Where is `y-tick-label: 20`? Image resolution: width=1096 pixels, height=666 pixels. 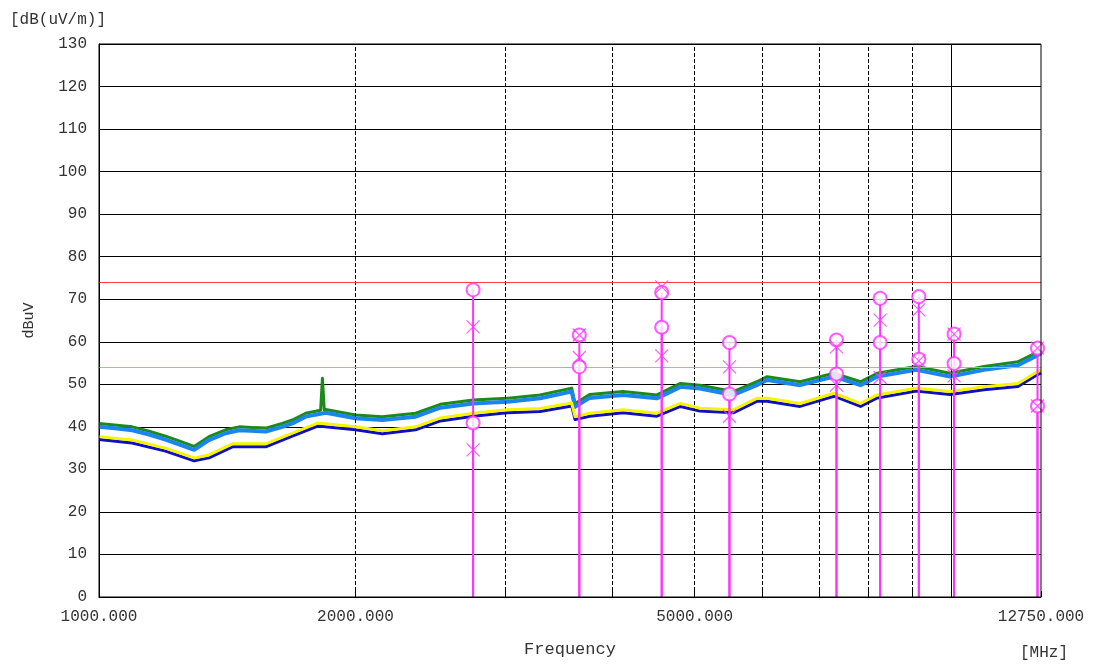
y-tick-label: 20 is located at coordinates (77, 511).